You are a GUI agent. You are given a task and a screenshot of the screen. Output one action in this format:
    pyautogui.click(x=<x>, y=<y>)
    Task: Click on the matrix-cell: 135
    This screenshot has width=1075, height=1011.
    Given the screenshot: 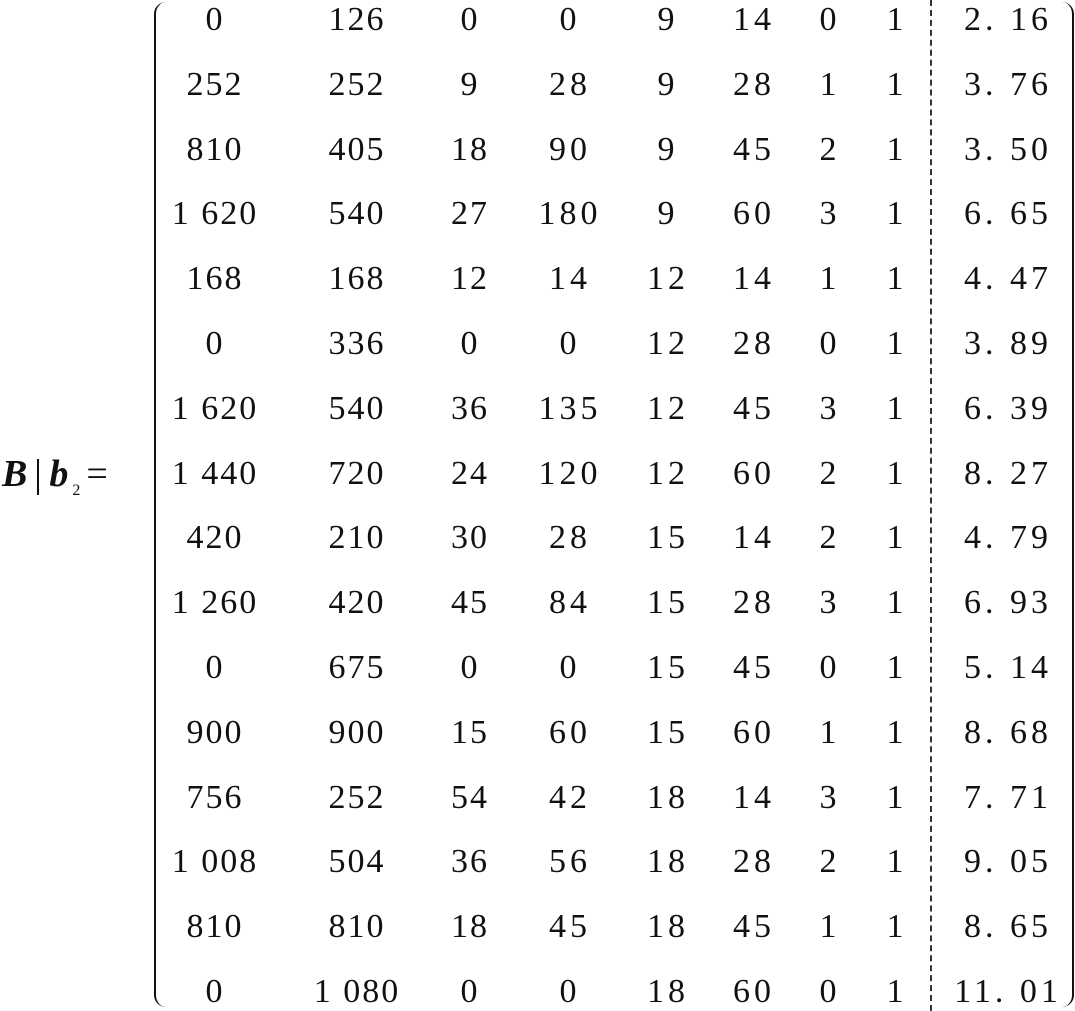 What is the action you would take?
    pyautogui.click(x=570, y=408)
    